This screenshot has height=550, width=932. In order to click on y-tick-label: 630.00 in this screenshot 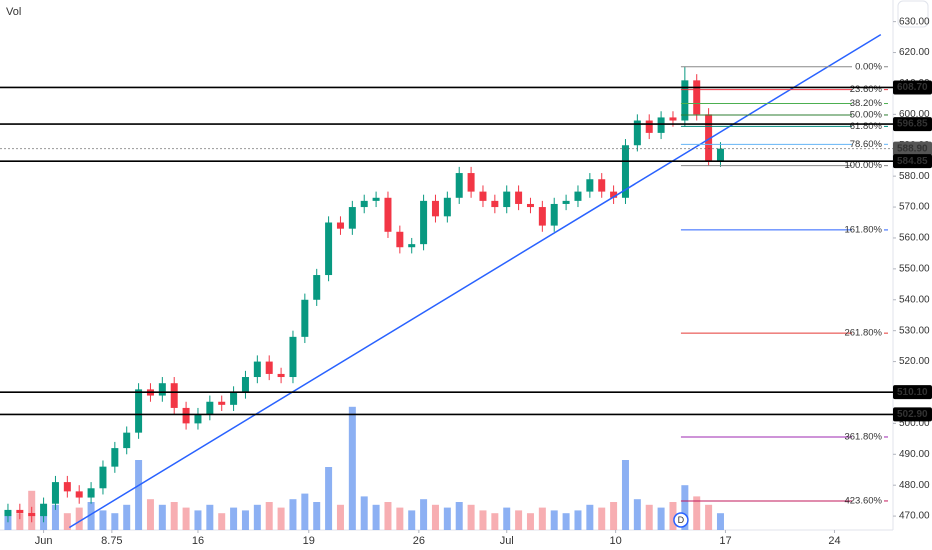, I will do `click(914, 21)`.